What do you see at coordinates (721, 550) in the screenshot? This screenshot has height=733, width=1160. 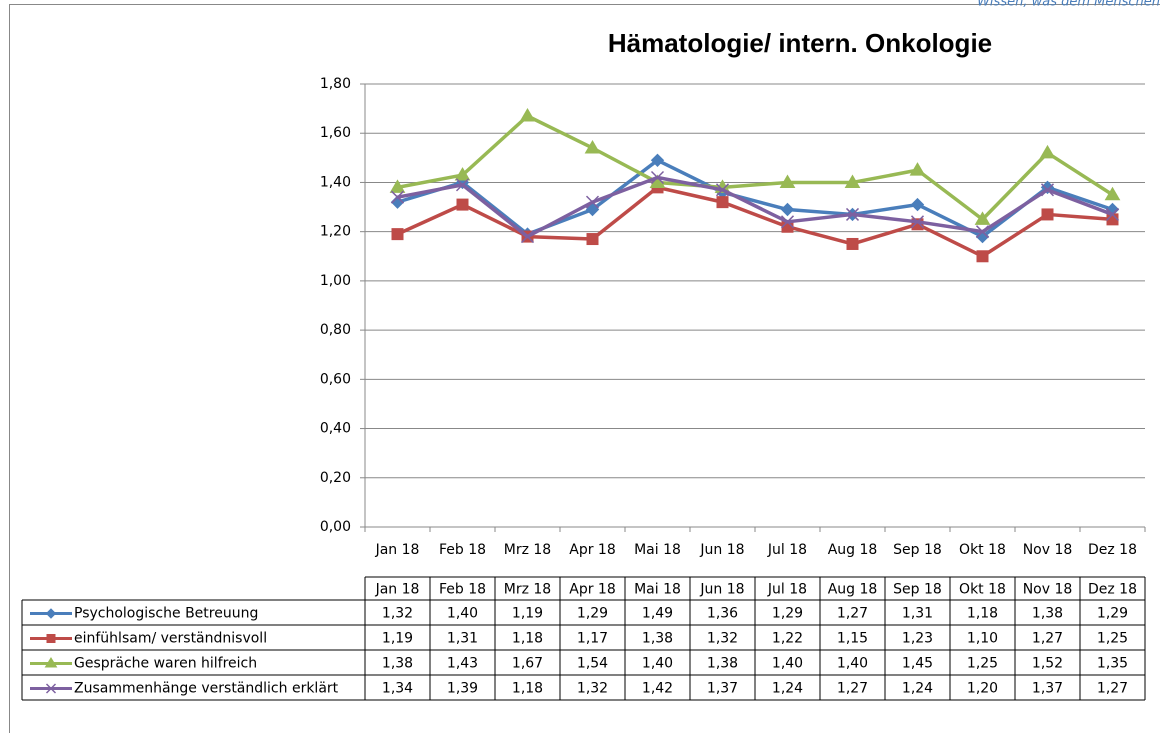 I see `x-tick-label: Jun 18` at bounding box center [721, 550].